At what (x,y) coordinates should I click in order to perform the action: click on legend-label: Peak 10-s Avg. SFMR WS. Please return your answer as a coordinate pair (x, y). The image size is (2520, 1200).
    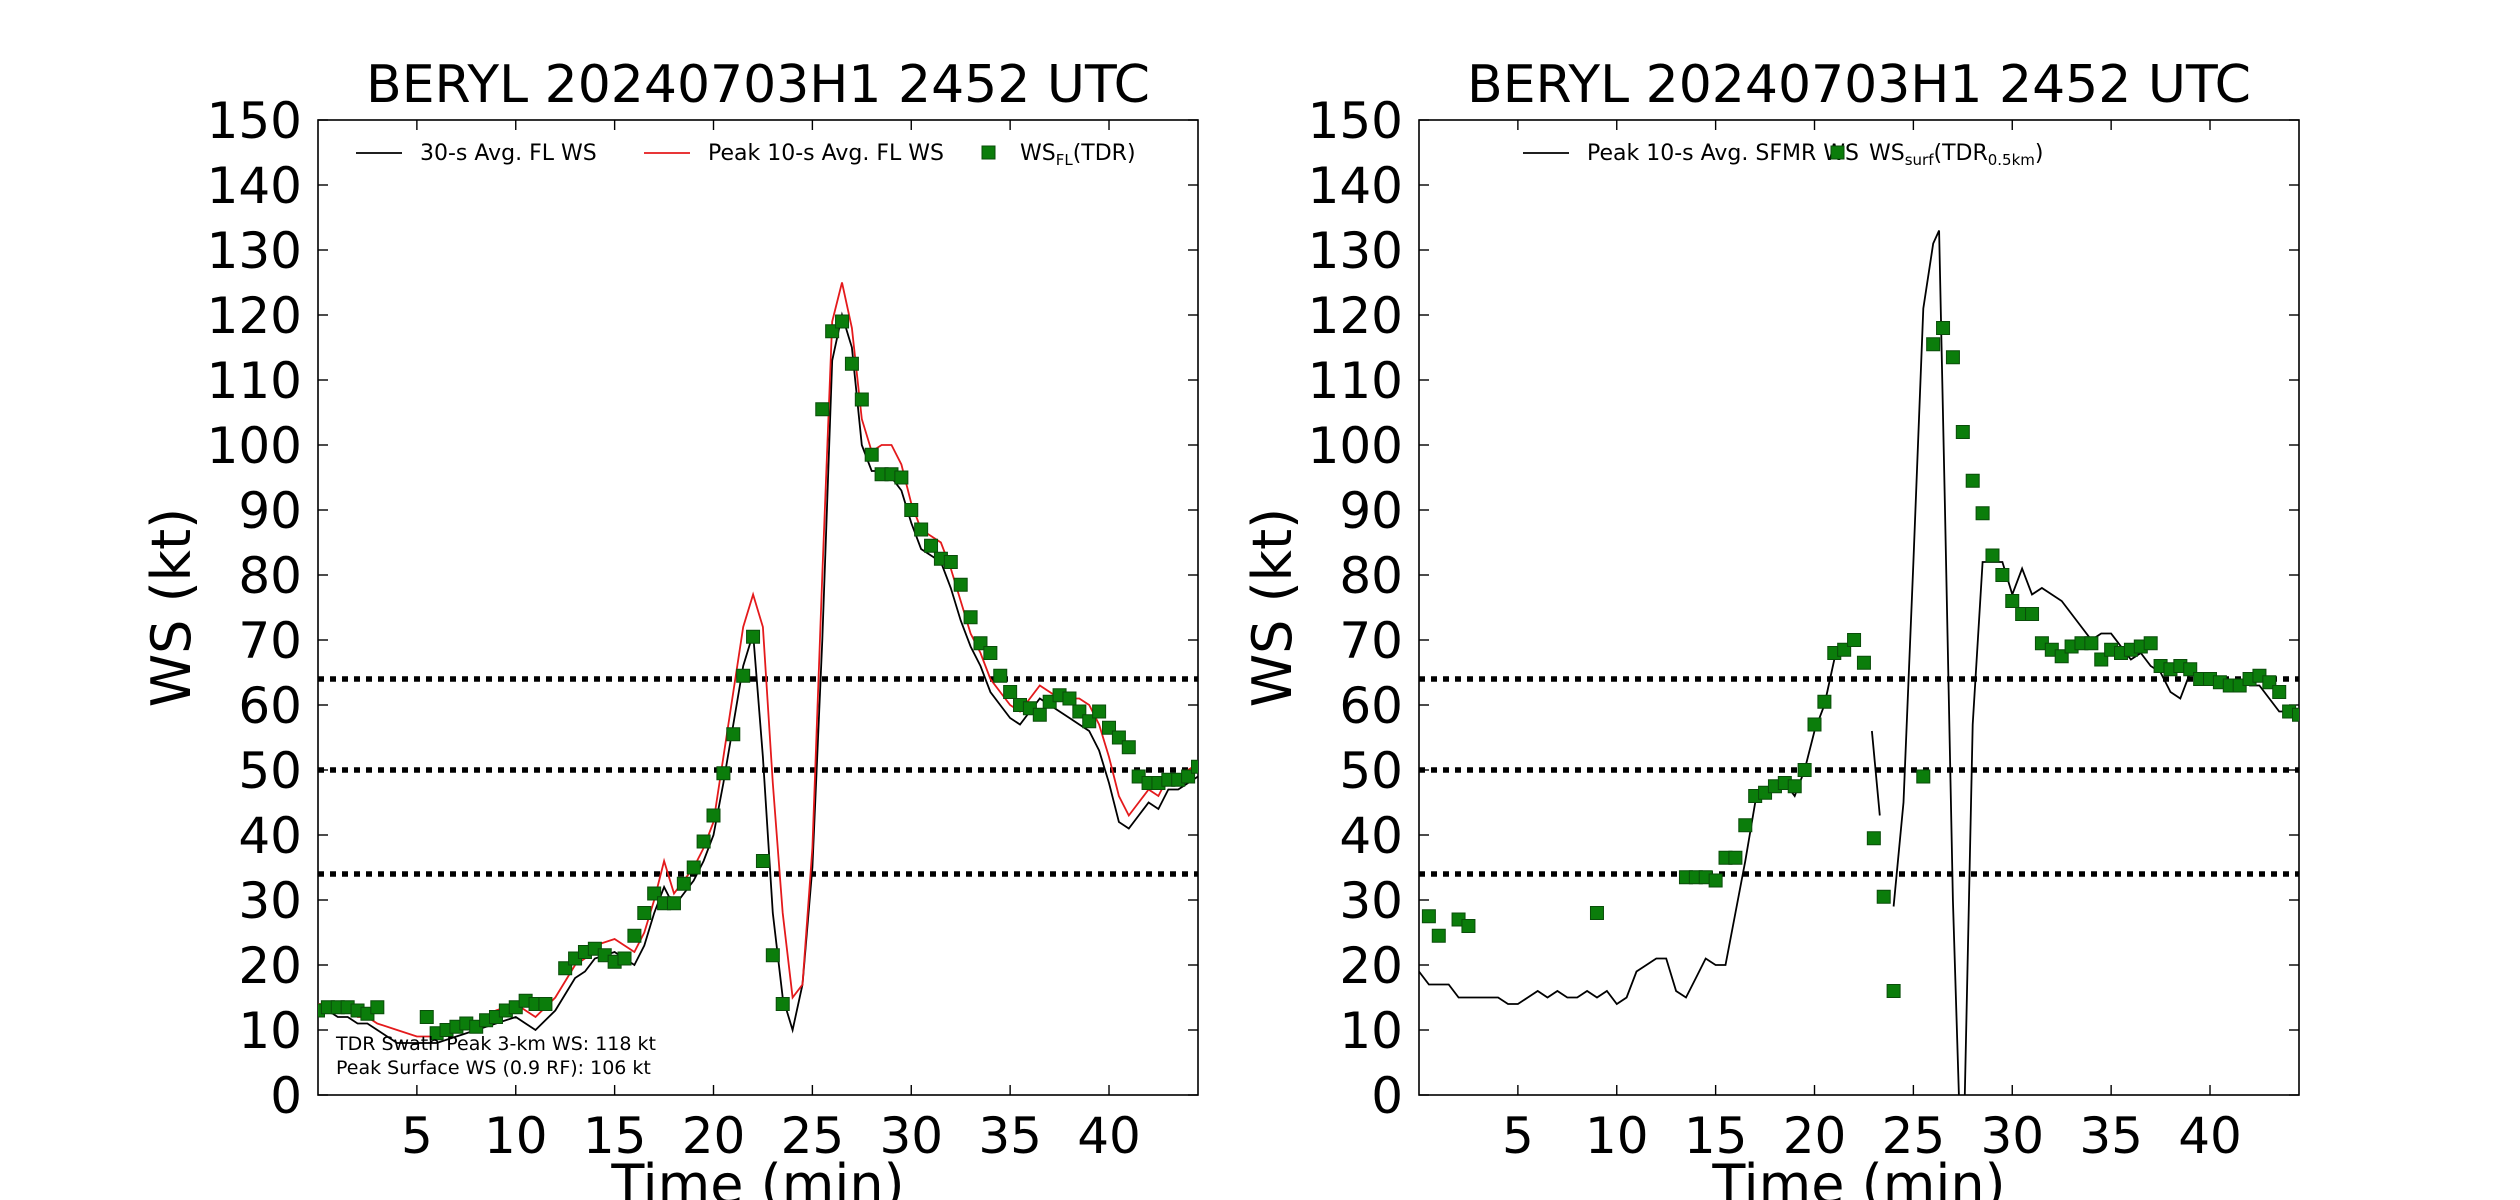
    Looking at the image, I should click on (1723, 153).